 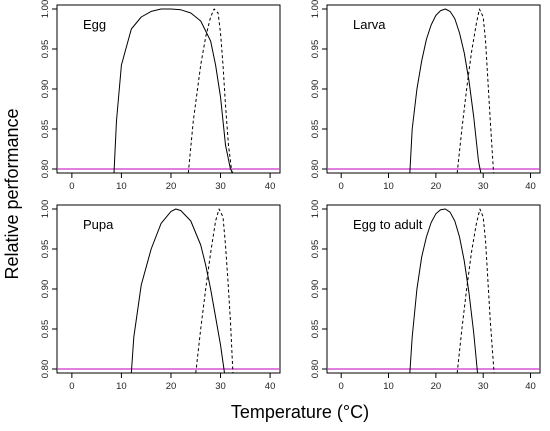 I want to click on panel-title: Larva, so click(x=369, y=24).